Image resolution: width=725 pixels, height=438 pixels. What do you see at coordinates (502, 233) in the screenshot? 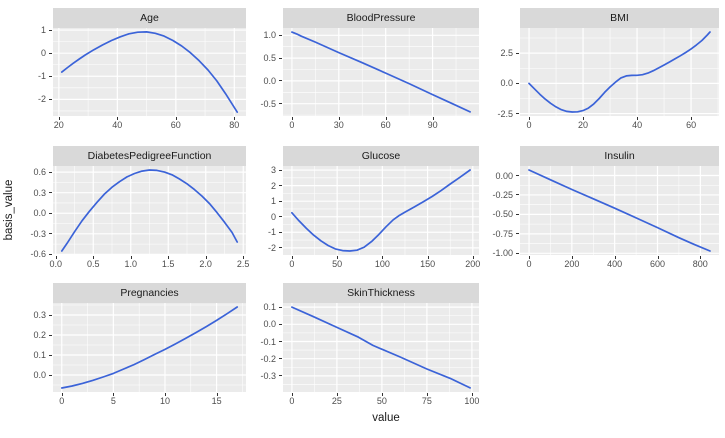
I see `y-tick-label: -0.75` at bounding box center [502, 233].